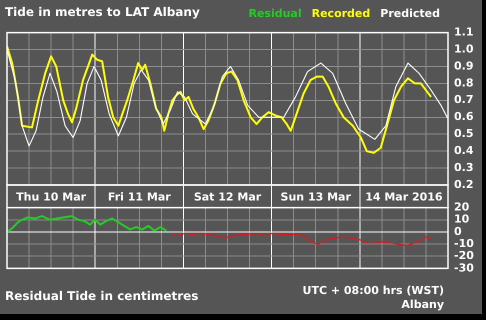  What do you see at coordinates (341, 13) in the screenshot?
I see `text: Recorded` at bounding box center [341, 13].